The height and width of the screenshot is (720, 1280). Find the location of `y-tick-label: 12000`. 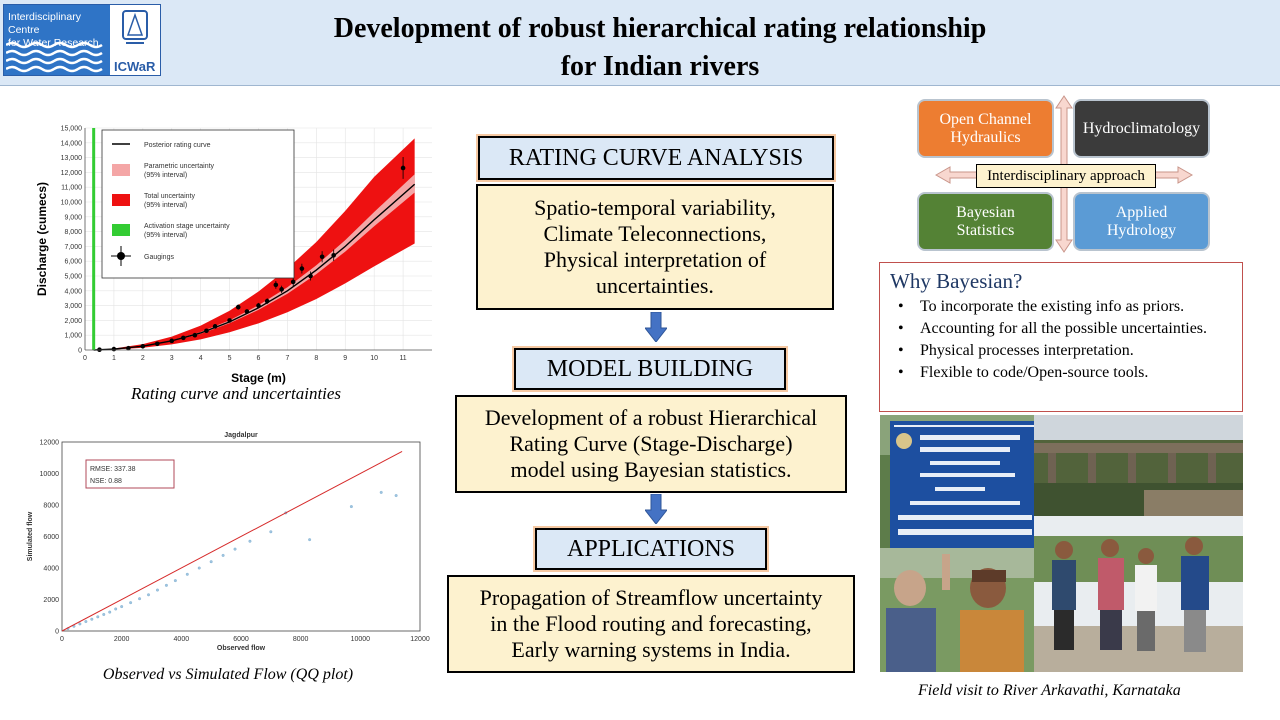

y-tick-label: 12000 is located at coordinates (50, 443).